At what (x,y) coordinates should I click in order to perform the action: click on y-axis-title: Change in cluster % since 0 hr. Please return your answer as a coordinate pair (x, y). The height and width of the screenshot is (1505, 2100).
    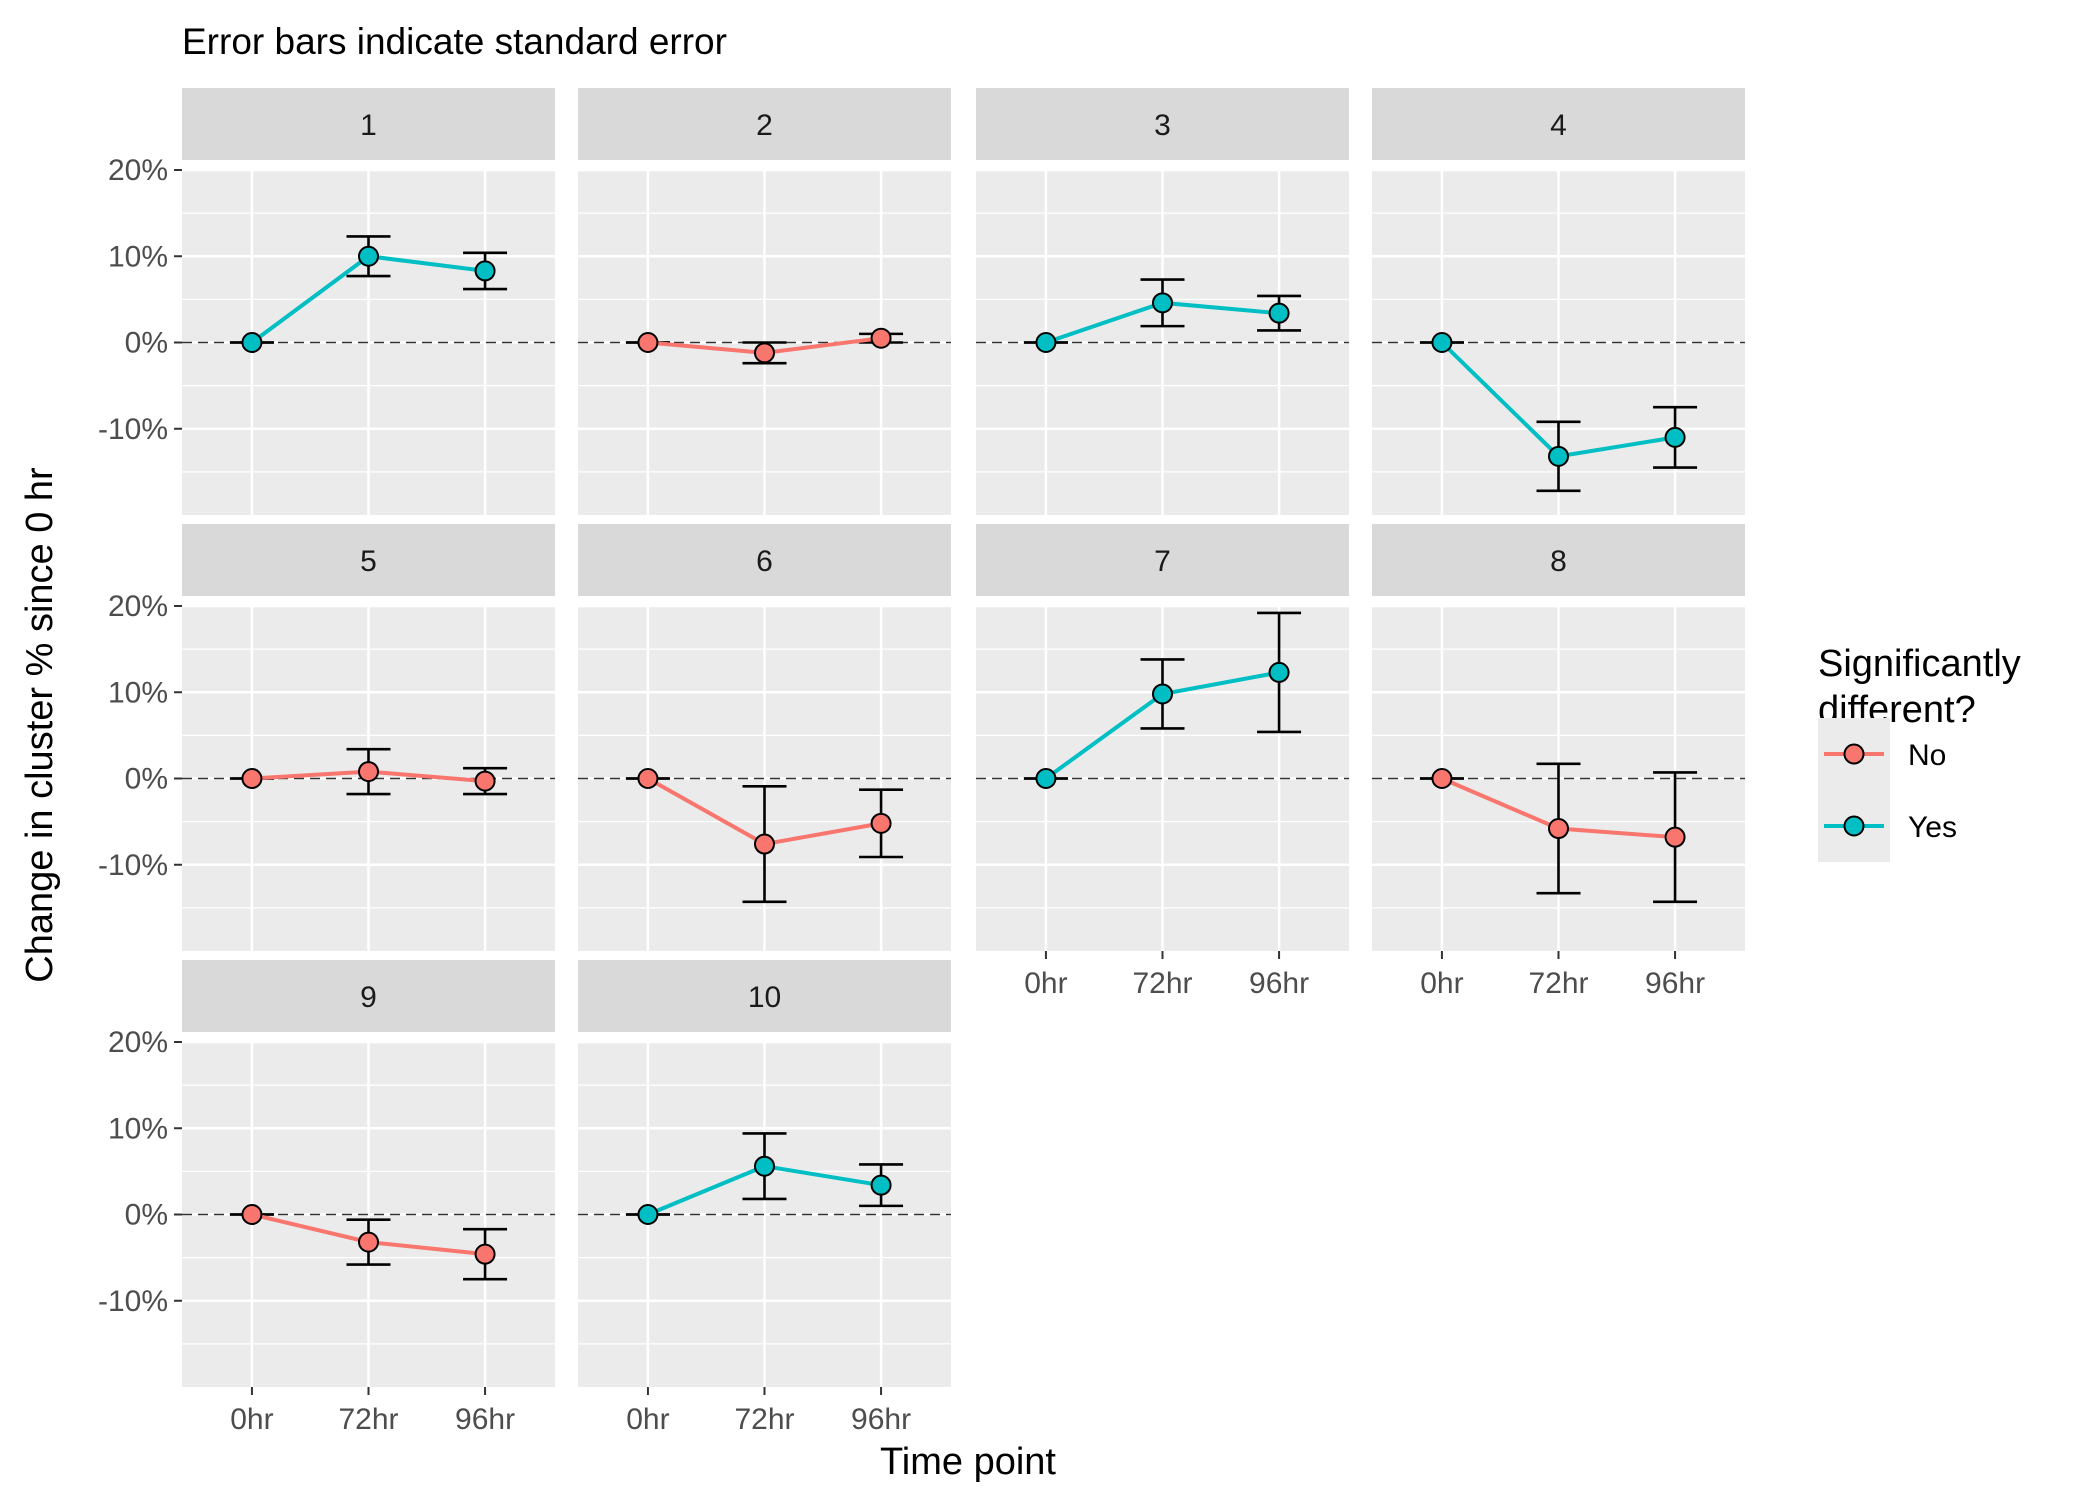
    Looking at the image, I should click on (40, 725).